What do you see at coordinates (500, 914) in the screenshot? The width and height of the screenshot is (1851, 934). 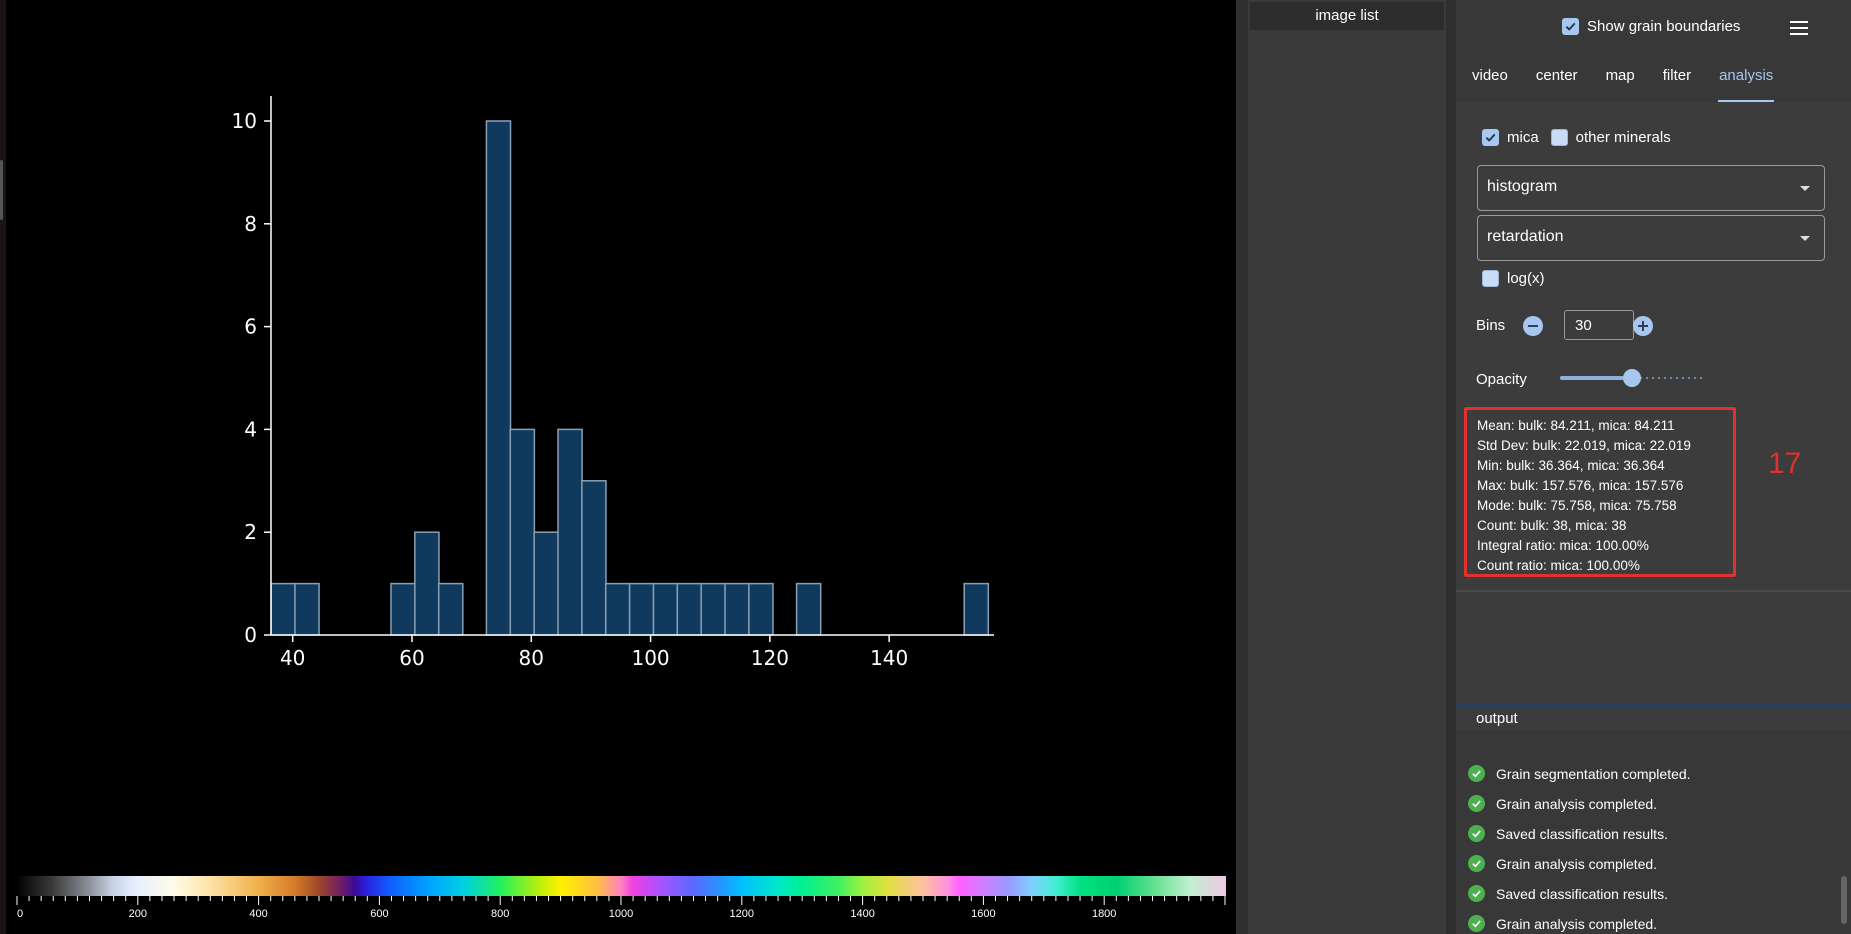 I see `colorbar-label: 800` at bounding box center [500, 914].